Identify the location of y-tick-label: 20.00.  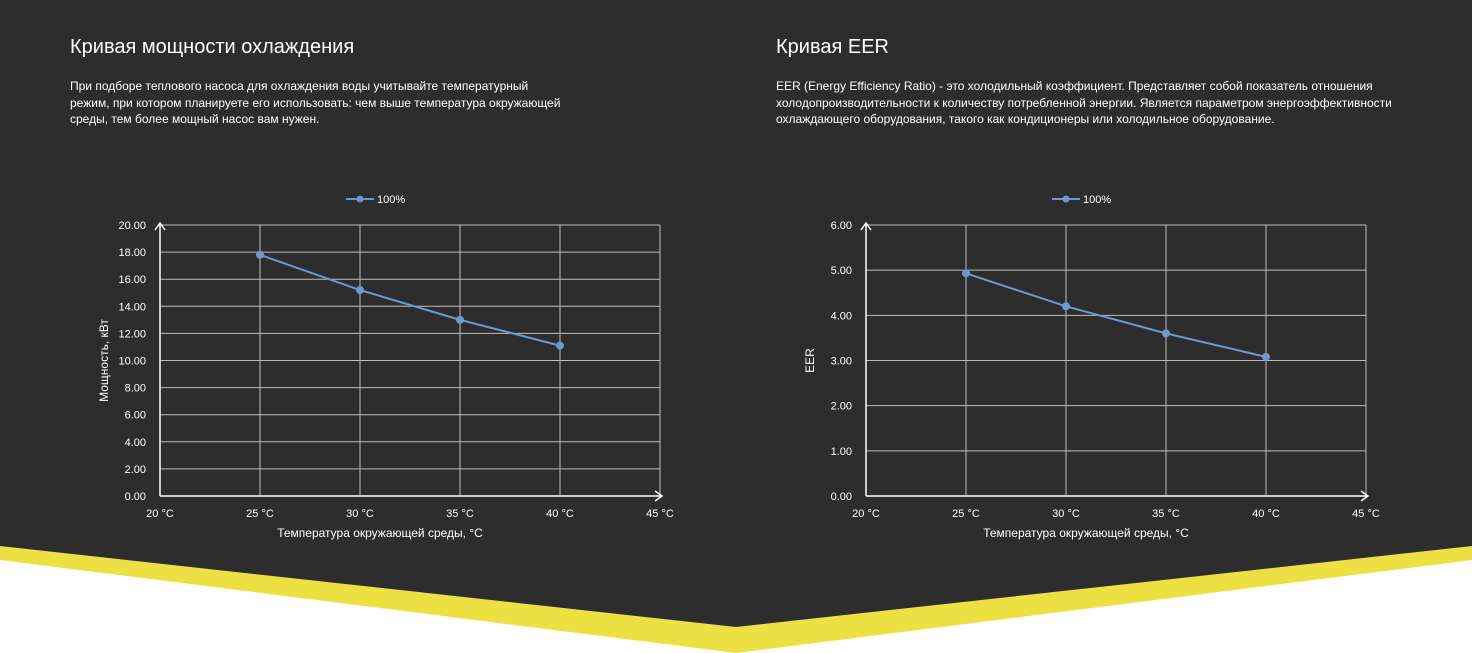
(132, 226).